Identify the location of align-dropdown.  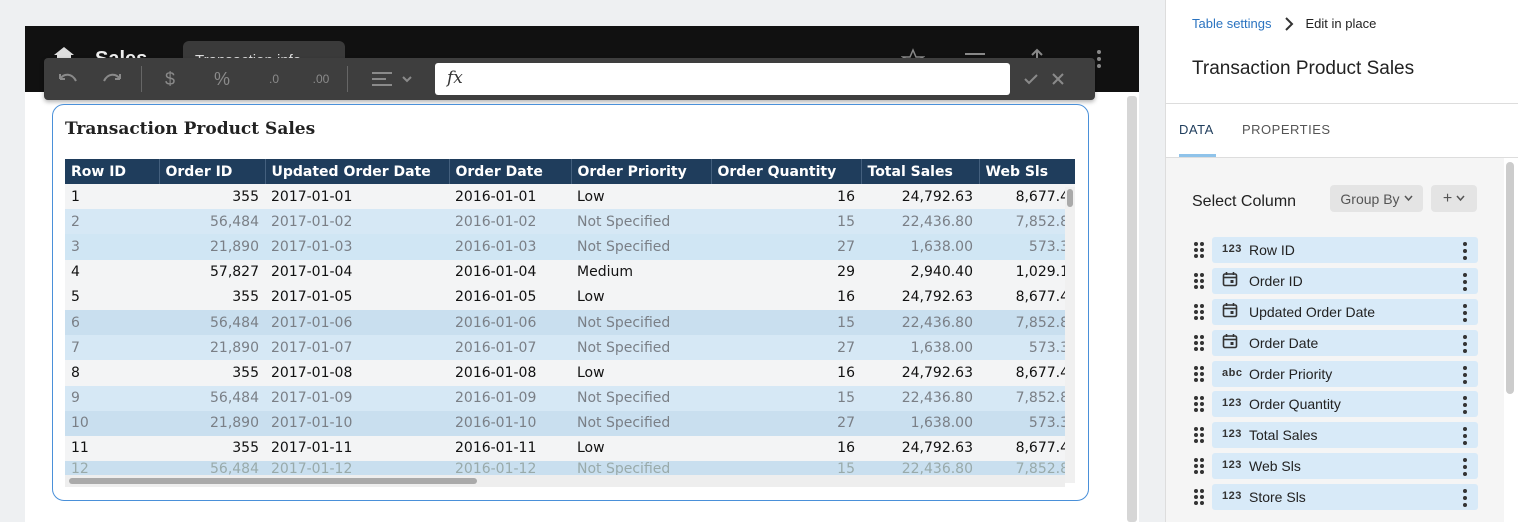
(392, 79).